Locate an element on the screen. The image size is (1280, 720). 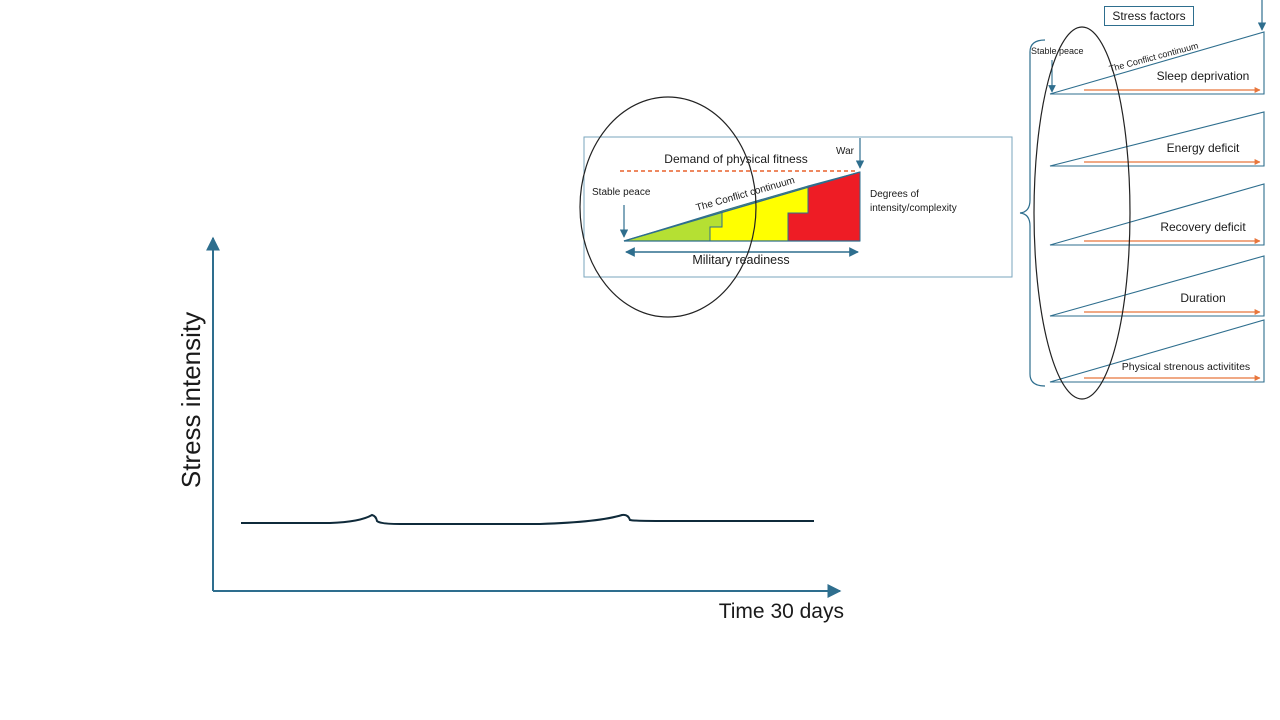
highlight-ellipse-left is located at coordinates (668, 207).